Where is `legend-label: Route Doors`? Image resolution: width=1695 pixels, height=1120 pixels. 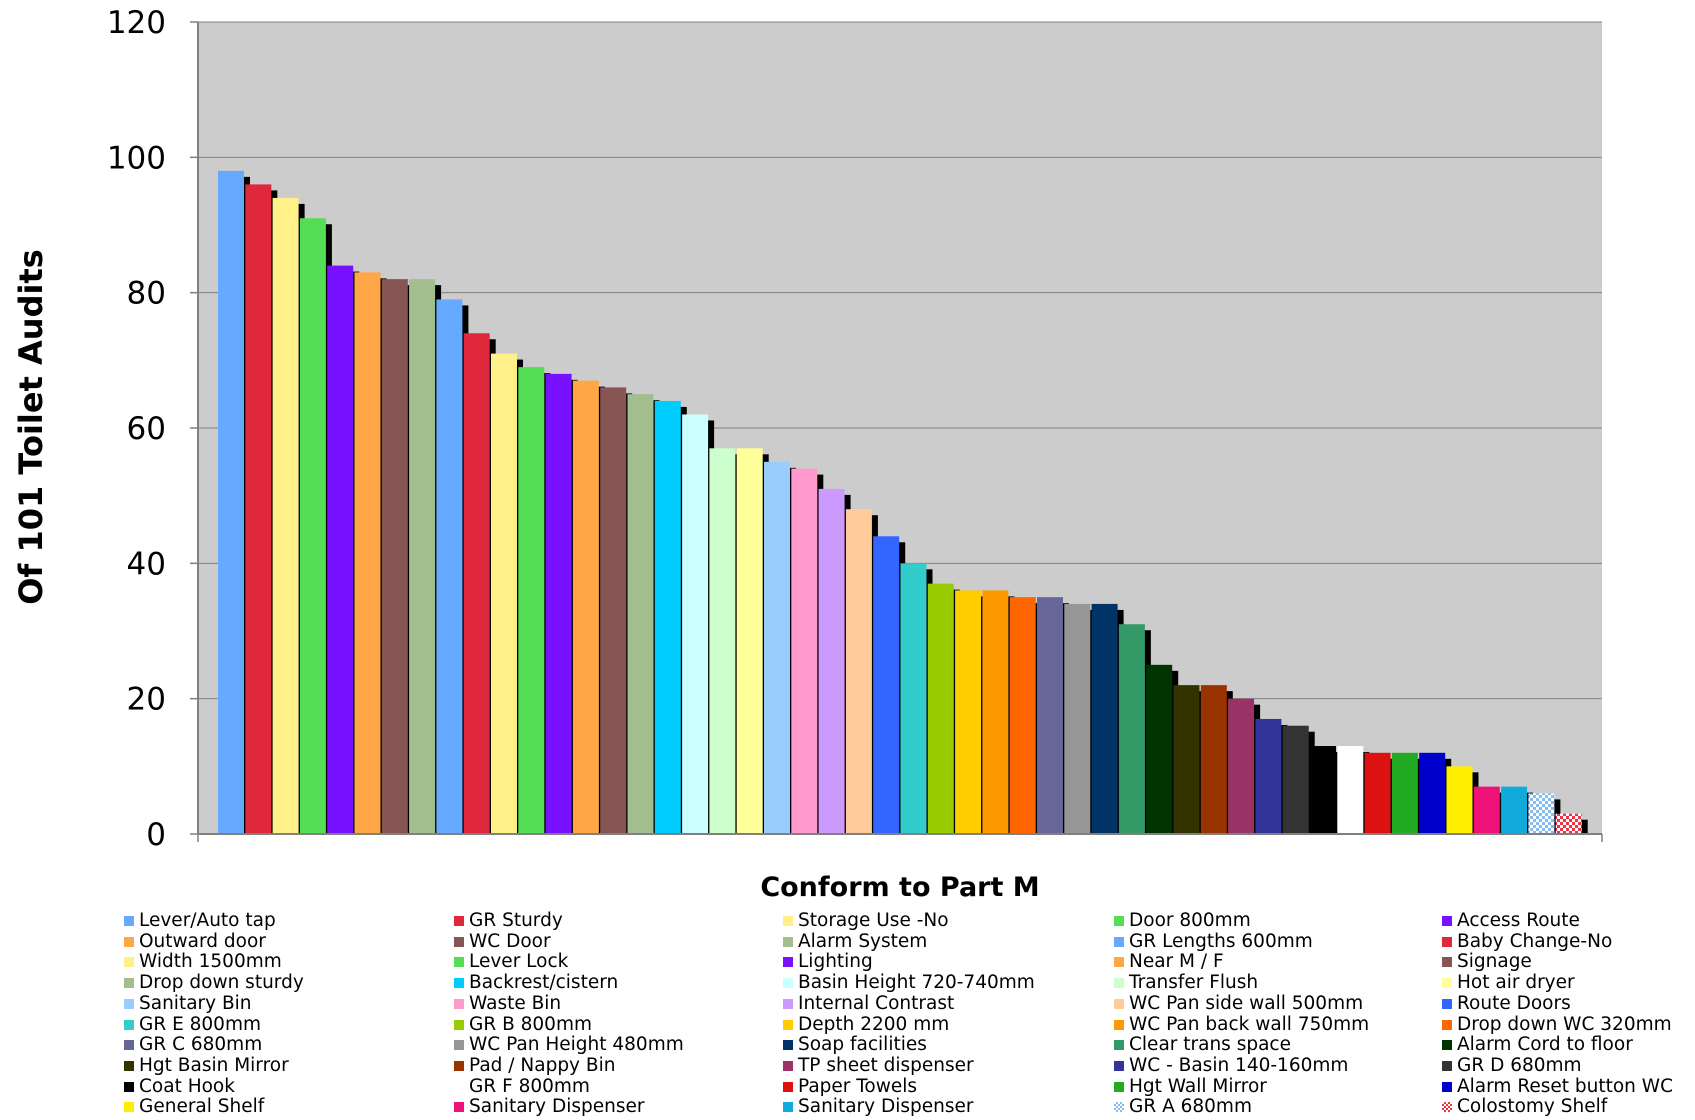 legend-label: Route Doors is located at coordinates (1514, 1003).